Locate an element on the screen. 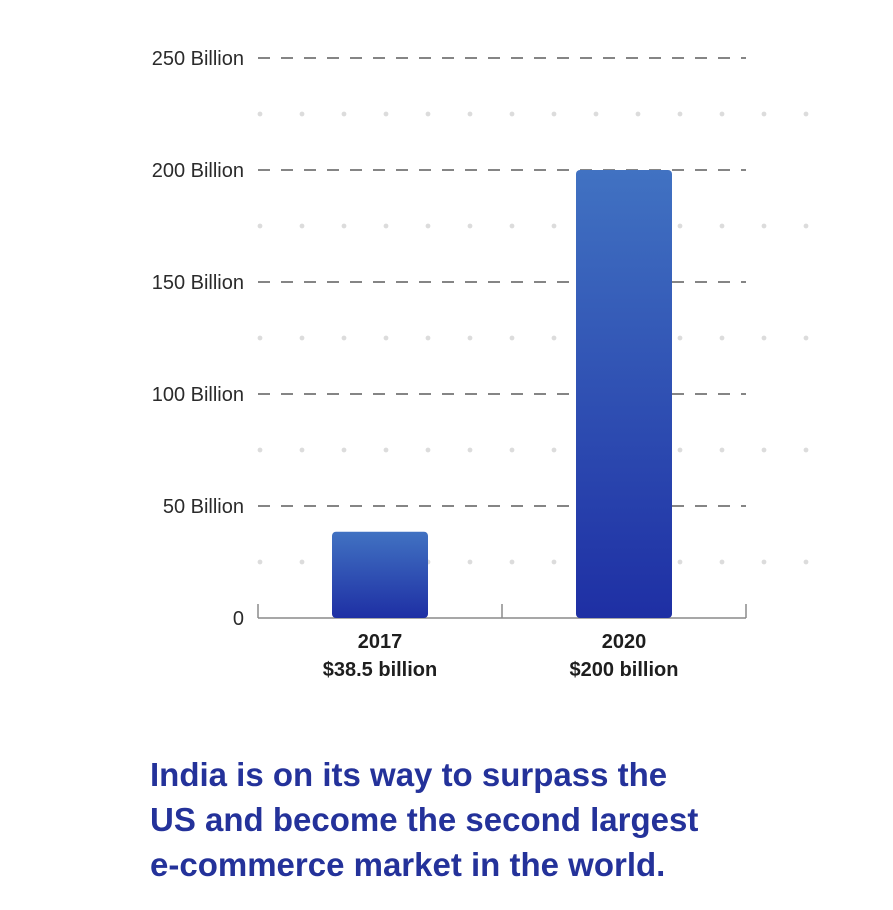  bar-2020 is located at coordinates (624, 394).